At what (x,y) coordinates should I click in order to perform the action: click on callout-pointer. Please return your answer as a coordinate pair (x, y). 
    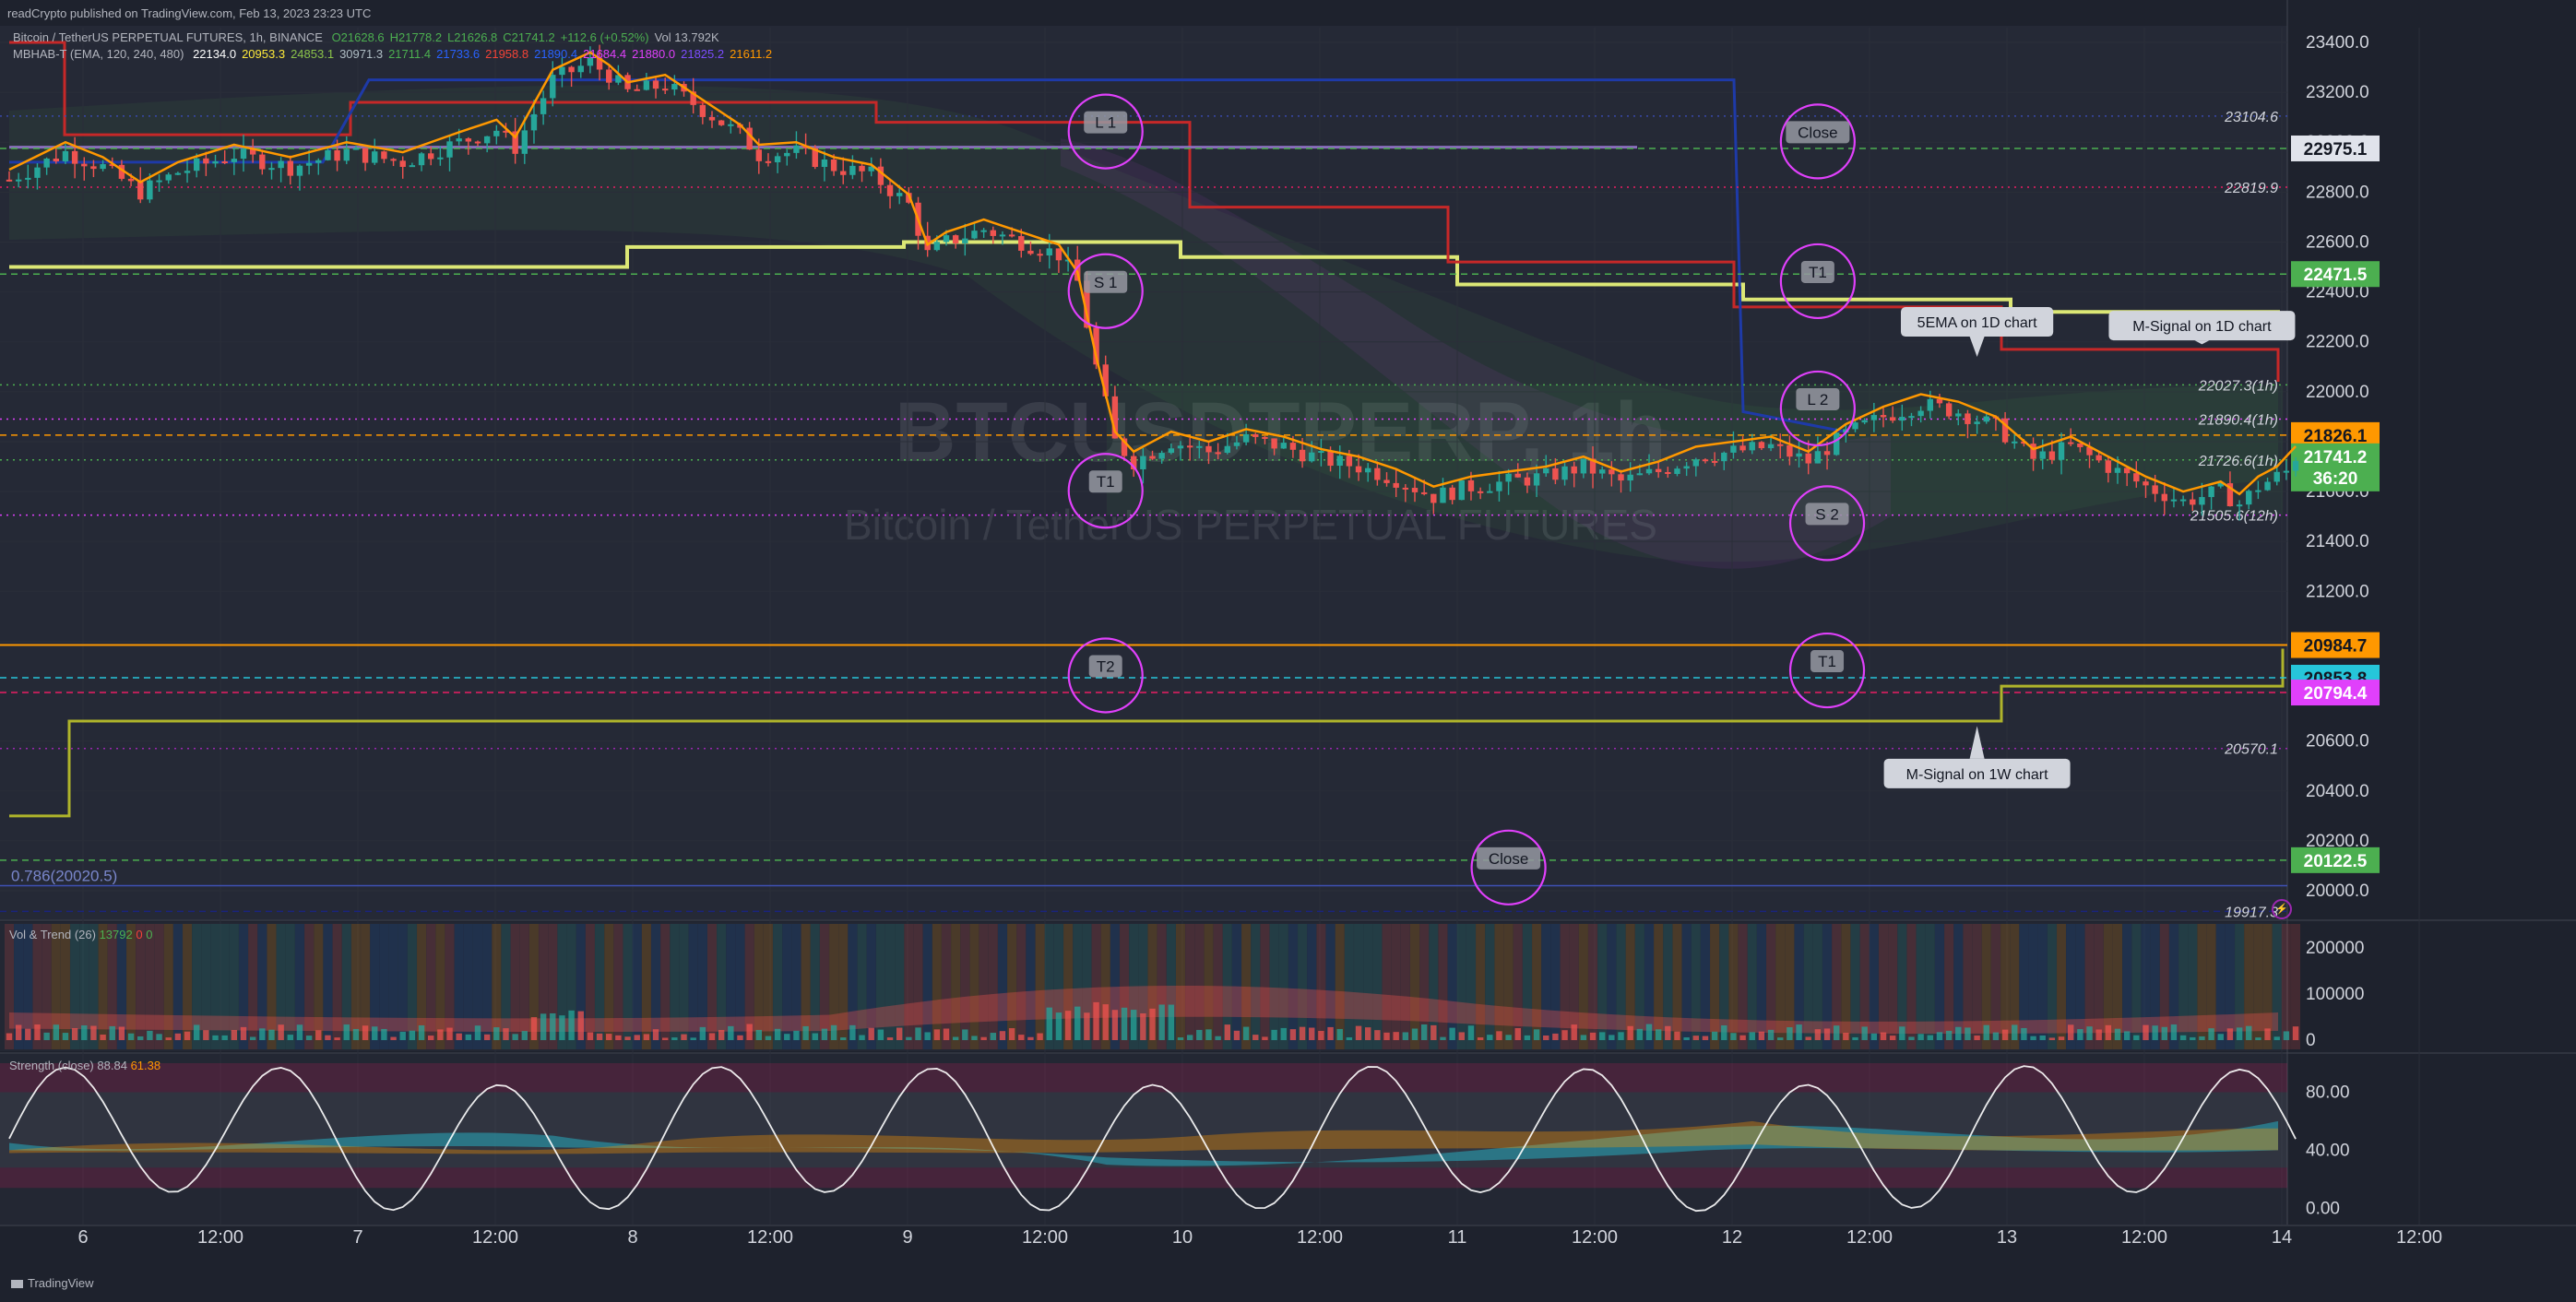
    Looking at the image, I should click on (2202, 342).